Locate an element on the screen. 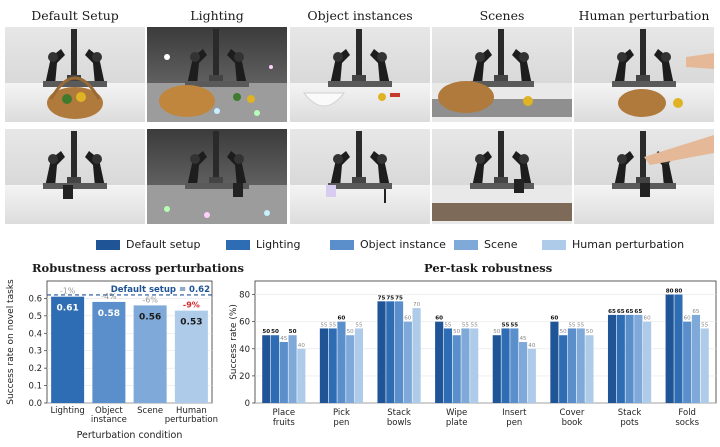  bar-value-label: 80 is located at coordinates (670, 292).